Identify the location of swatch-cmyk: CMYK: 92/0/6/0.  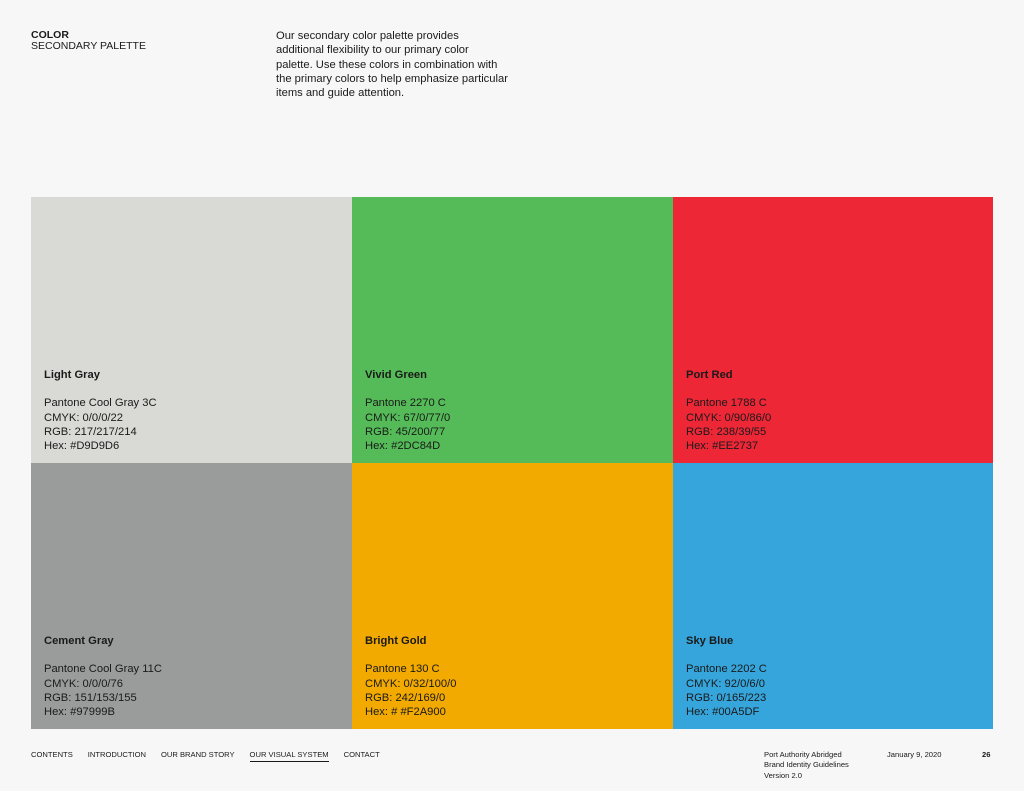
(725, 683).